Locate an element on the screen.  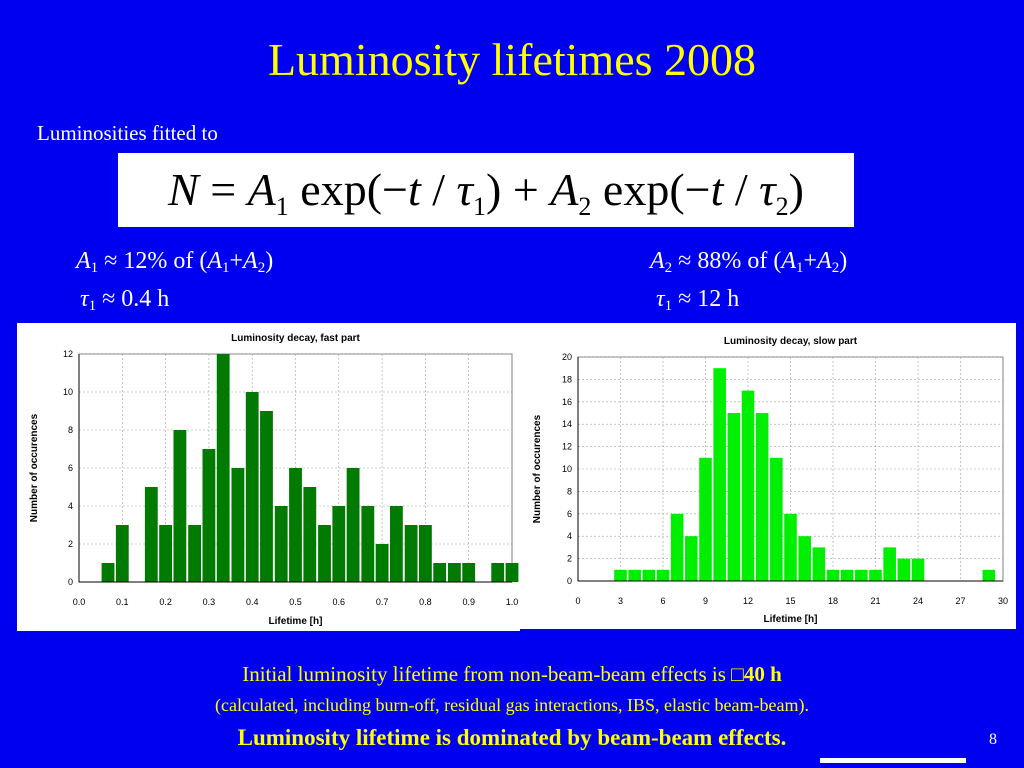
param-a2-sym: A is located at coordinates (657, 261).